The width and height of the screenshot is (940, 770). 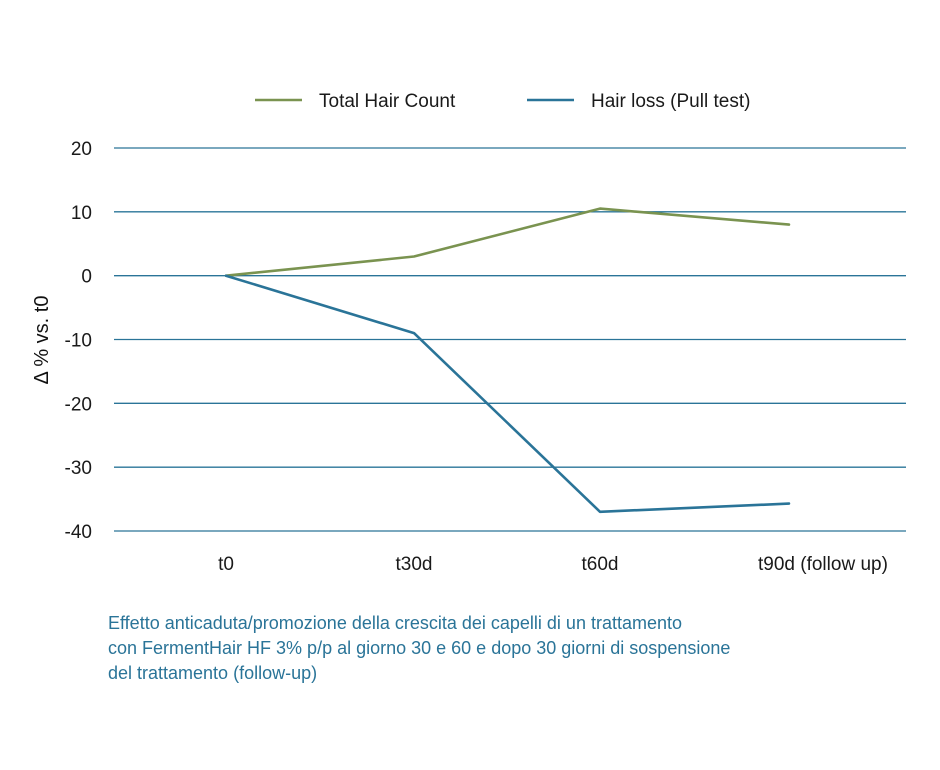 What do you see at coordinates (387, 101) in the screenshot?
I see `legend-label: Total Hair Count` at bounding box center [387, 101].